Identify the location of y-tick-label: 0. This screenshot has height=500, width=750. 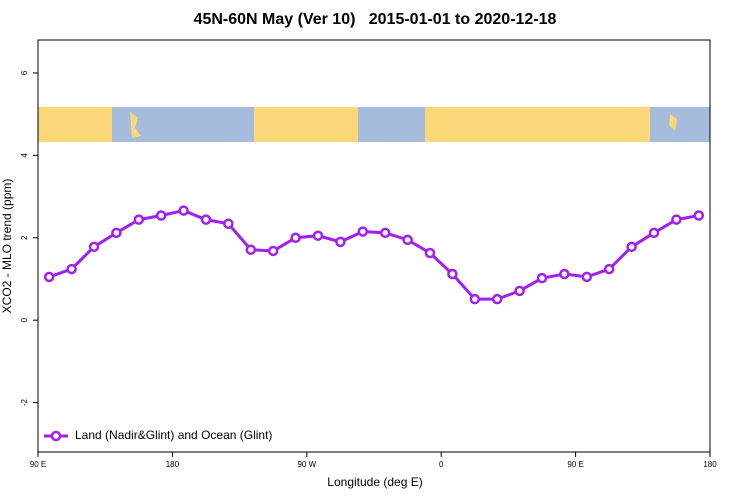
(24, 319).